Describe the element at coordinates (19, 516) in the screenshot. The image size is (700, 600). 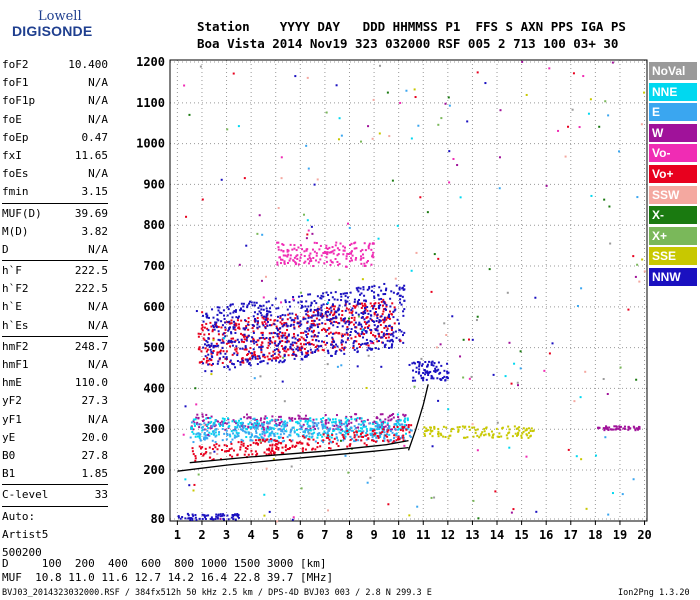
I see `autoscaling-info: Auto:` at that location.